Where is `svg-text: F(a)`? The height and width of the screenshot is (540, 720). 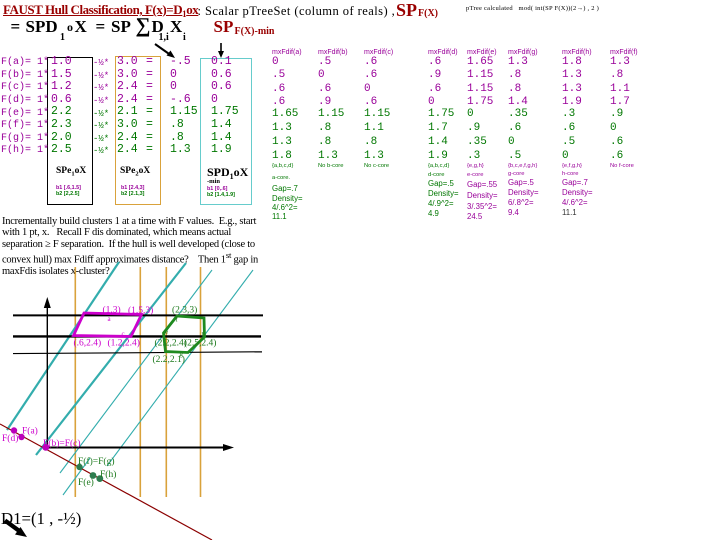 svg-text: F(a) is located at coordinates (30, 431).